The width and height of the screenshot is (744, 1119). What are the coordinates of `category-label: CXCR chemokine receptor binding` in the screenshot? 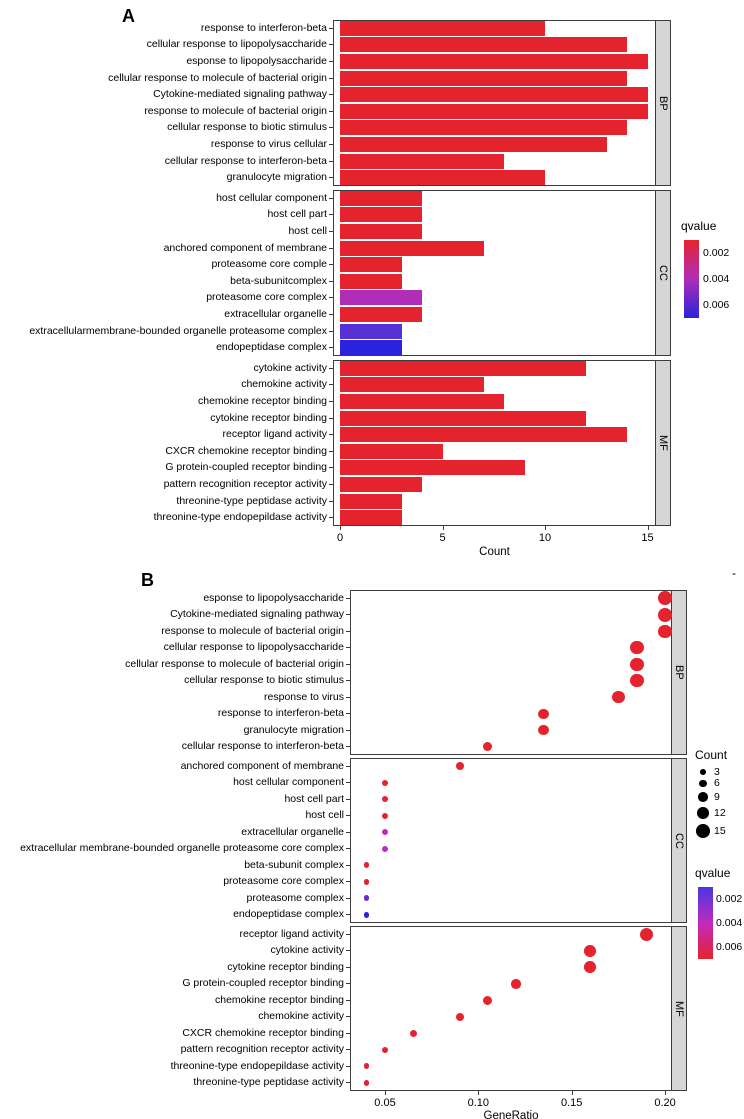 It's located at (263, 1032).